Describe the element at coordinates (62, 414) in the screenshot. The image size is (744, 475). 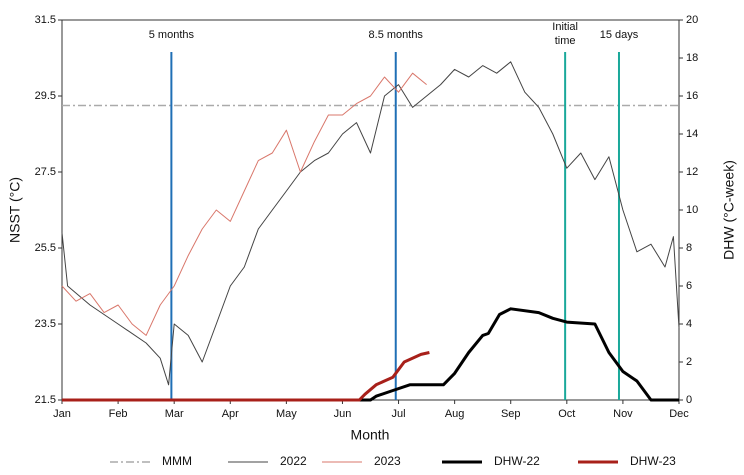
I see `x-tick-label: Jan` at that location.